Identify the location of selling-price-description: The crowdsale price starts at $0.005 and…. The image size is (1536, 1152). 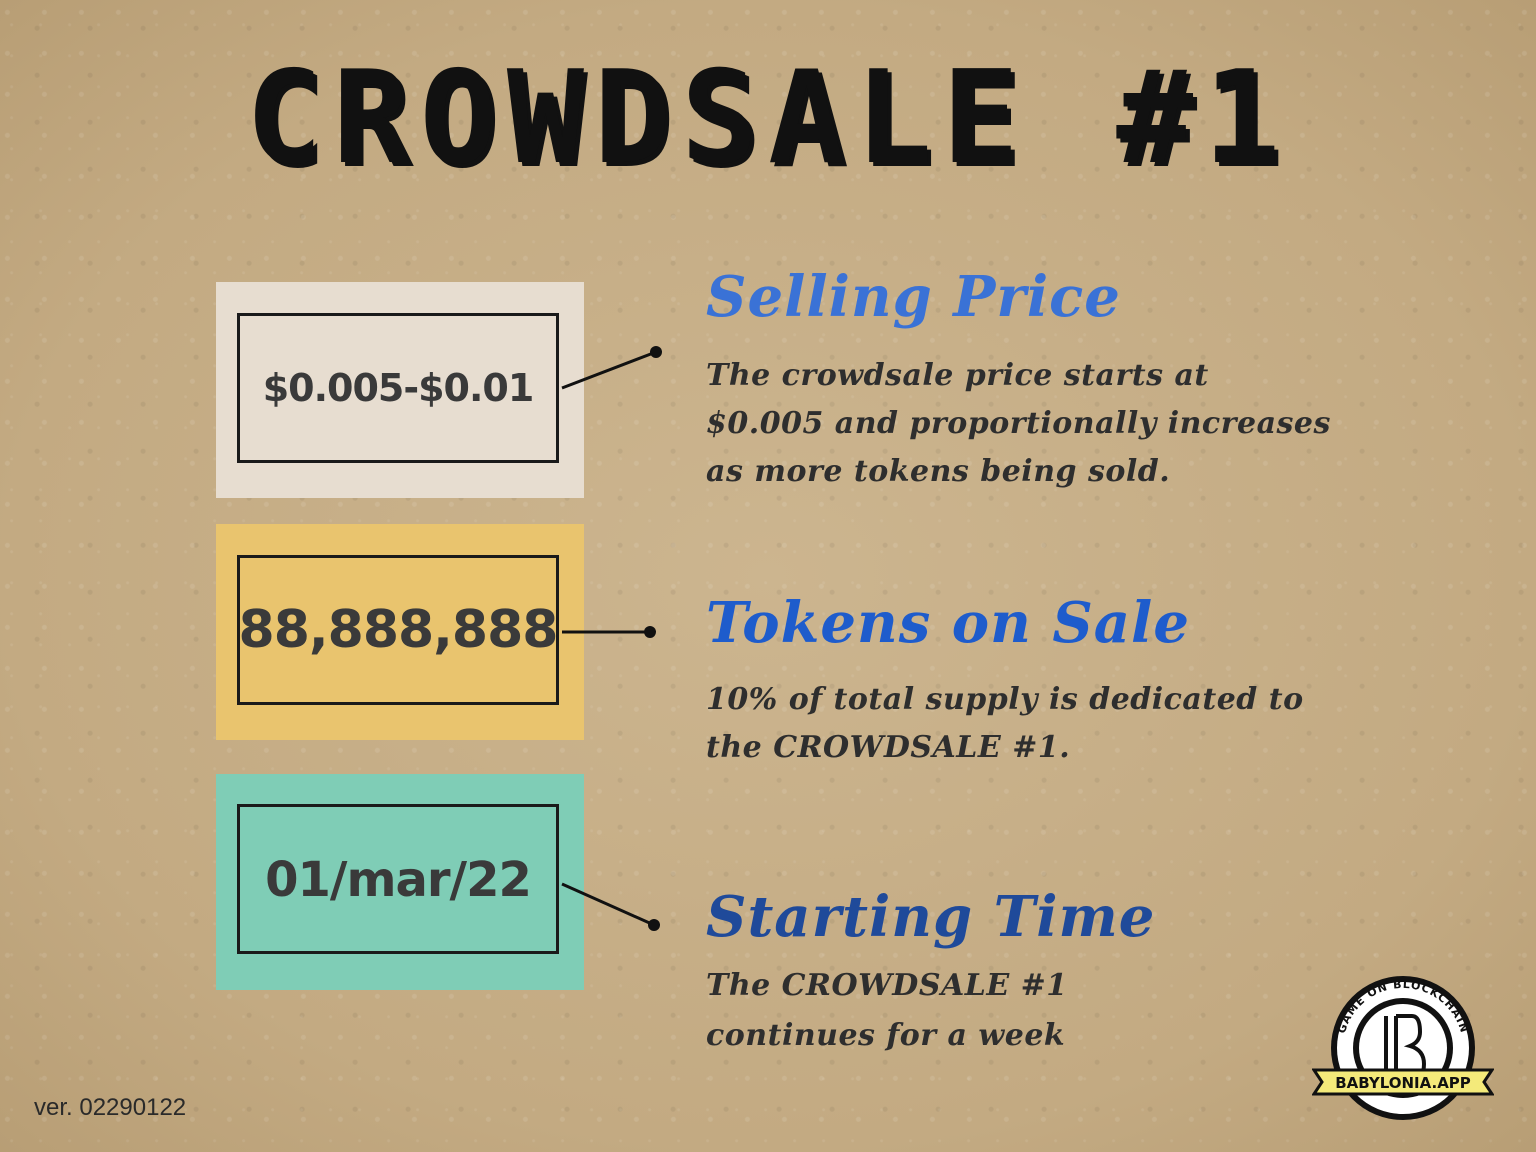
(1076, 424).